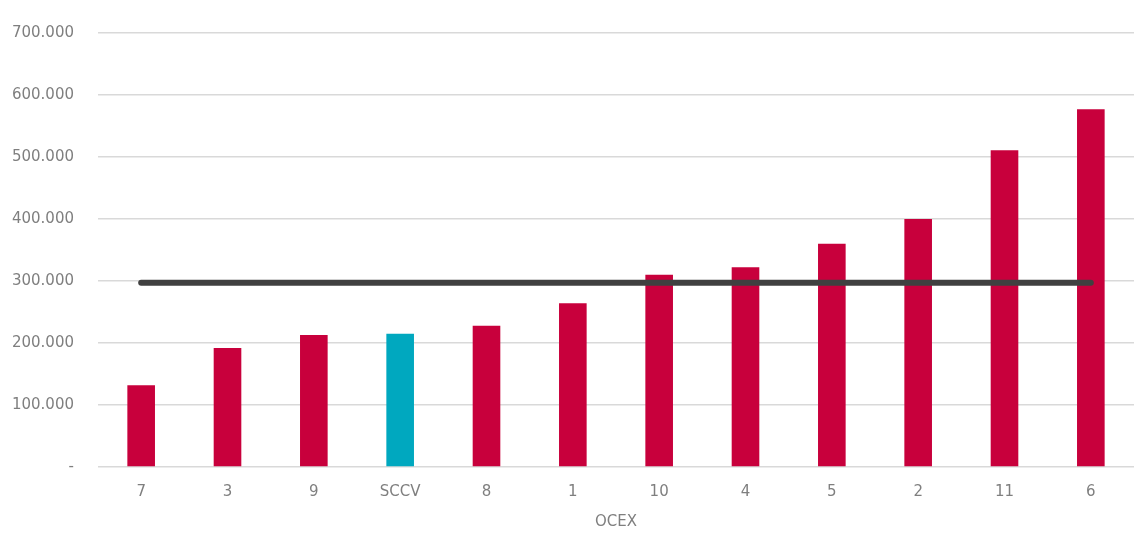  Describe the element at coordinates (141, 490) in the screenshot. I see `x-tick-label: 7` at that location.